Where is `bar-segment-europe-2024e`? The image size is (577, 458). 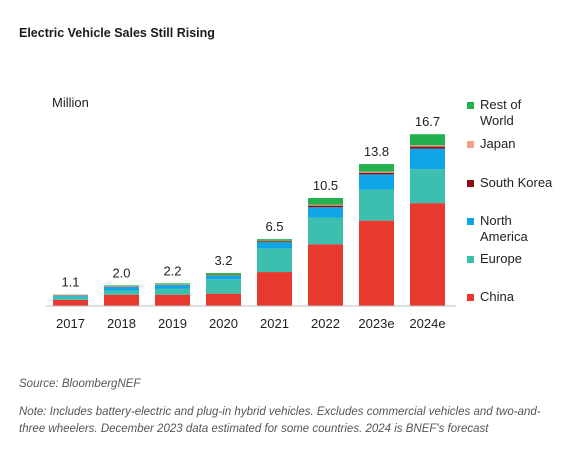
bar-segment-europe-2024e is located at coordinates (427, 186).